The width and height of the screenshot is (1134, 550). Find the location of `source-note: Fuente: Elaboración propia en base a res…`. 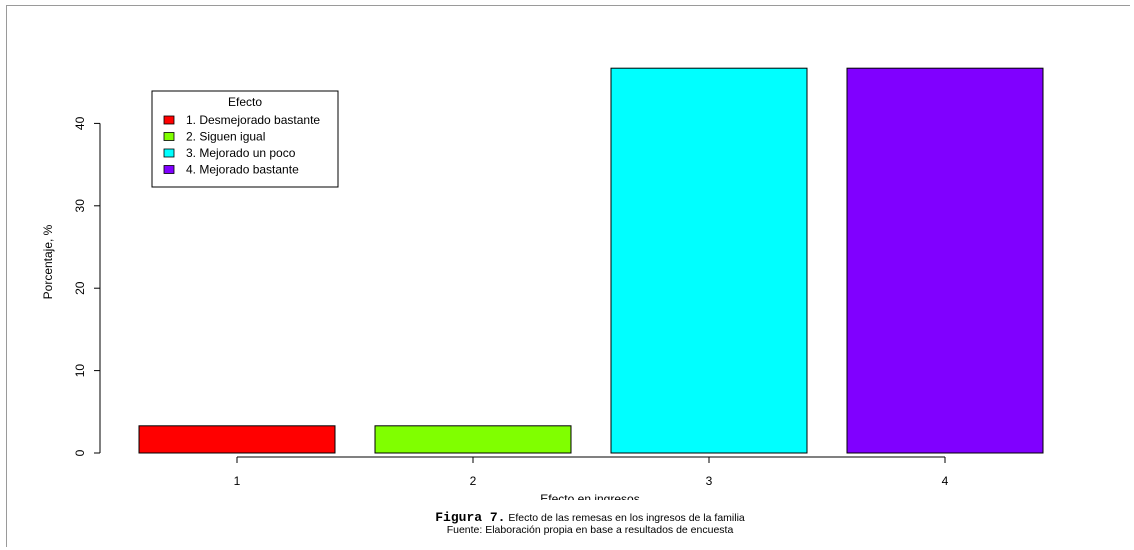

source-note: Fuente: Elaboración propia en base a res… is located at coordinates (590, 530).